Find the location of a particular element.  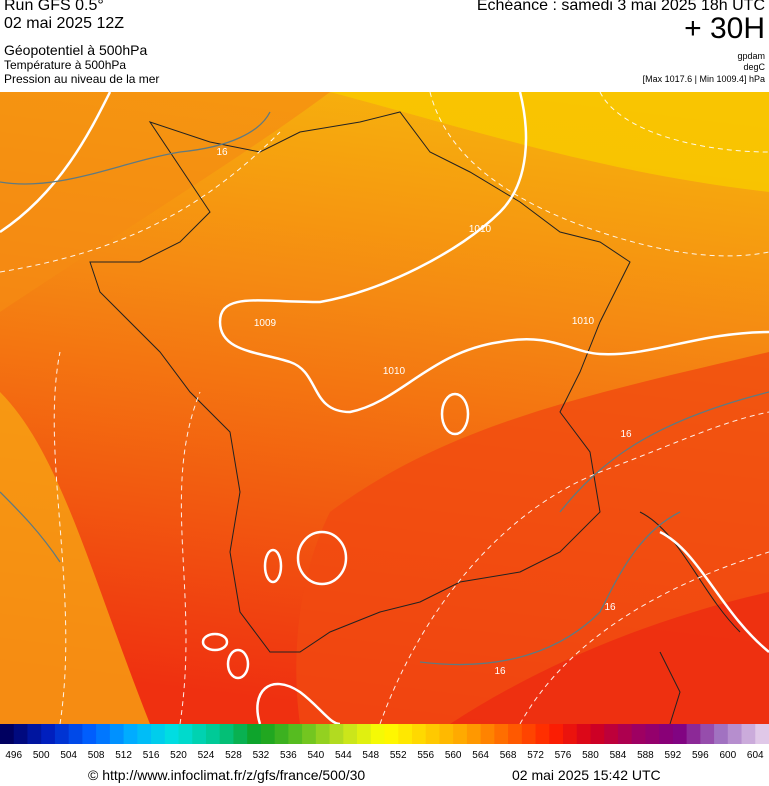

run-date: 02 mai 2025 12Z is located at coordinates (64, 23).